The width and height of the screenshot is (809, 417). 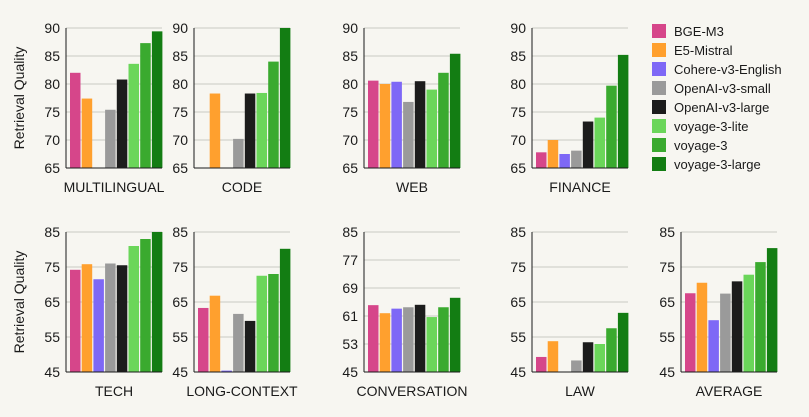 What do you see at coordinates (238, 153) in the screenshot?
I see `code-bar-openai-v3-small` at bounding box center [238, 153].